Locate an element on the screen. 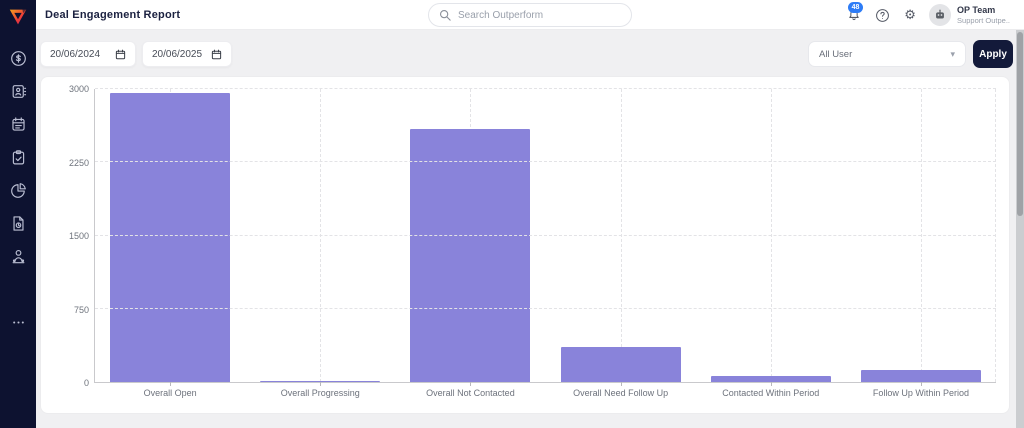 The height and width of the screenshot is (428, 1024). user-menu: OP Team Support Outpe.. is located at coordinates (969, 15).